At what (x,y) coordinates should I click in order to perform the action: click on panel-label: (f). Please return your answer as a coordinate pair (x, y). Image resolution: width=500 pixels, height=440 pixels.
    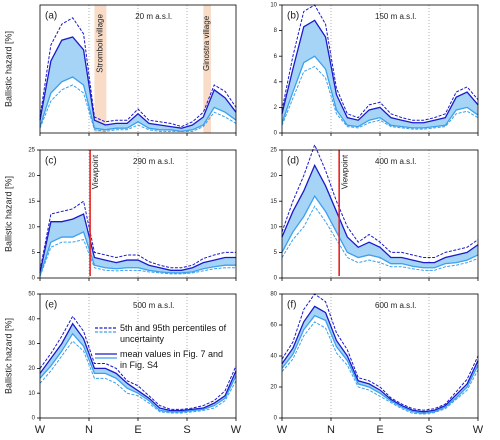
    Looking at the image, I should click on (291, 305).